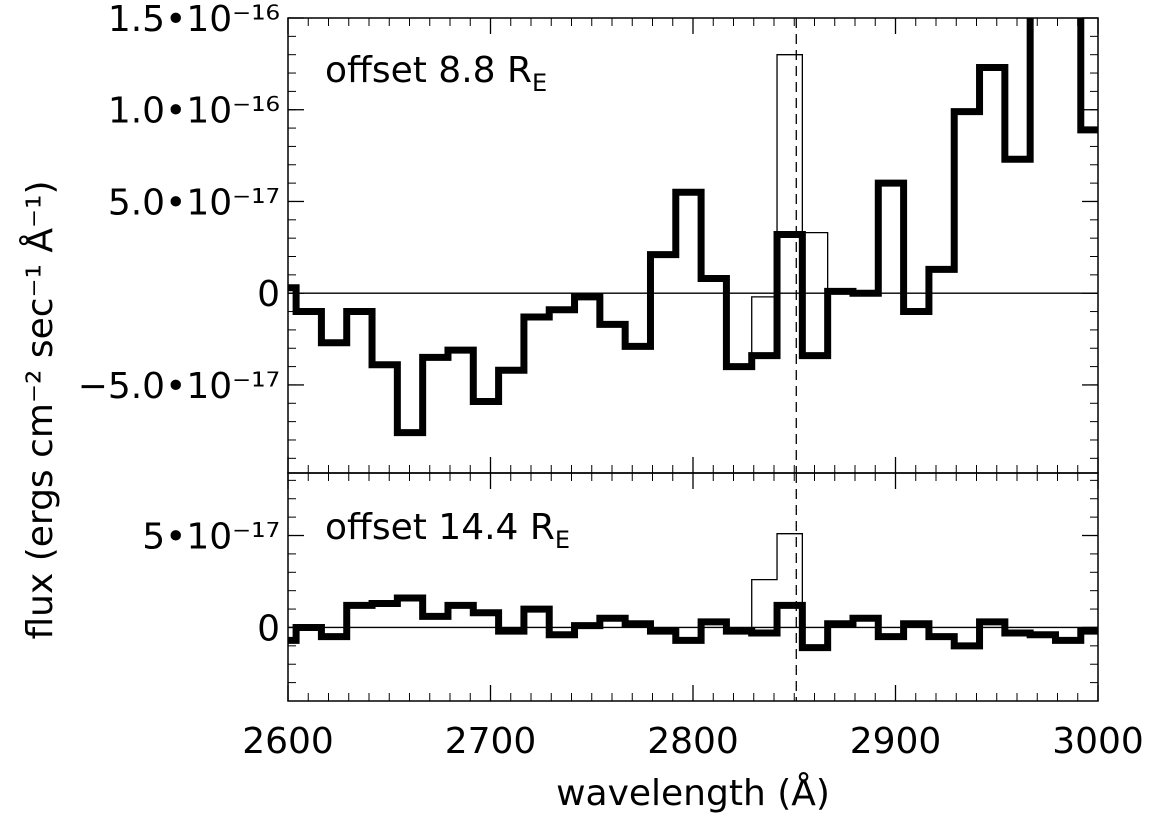  Describe the element at coordinates (194, 20) in the screenshot. I see `y-tick-label: 1.5•10⁻¹⁶` at that location.